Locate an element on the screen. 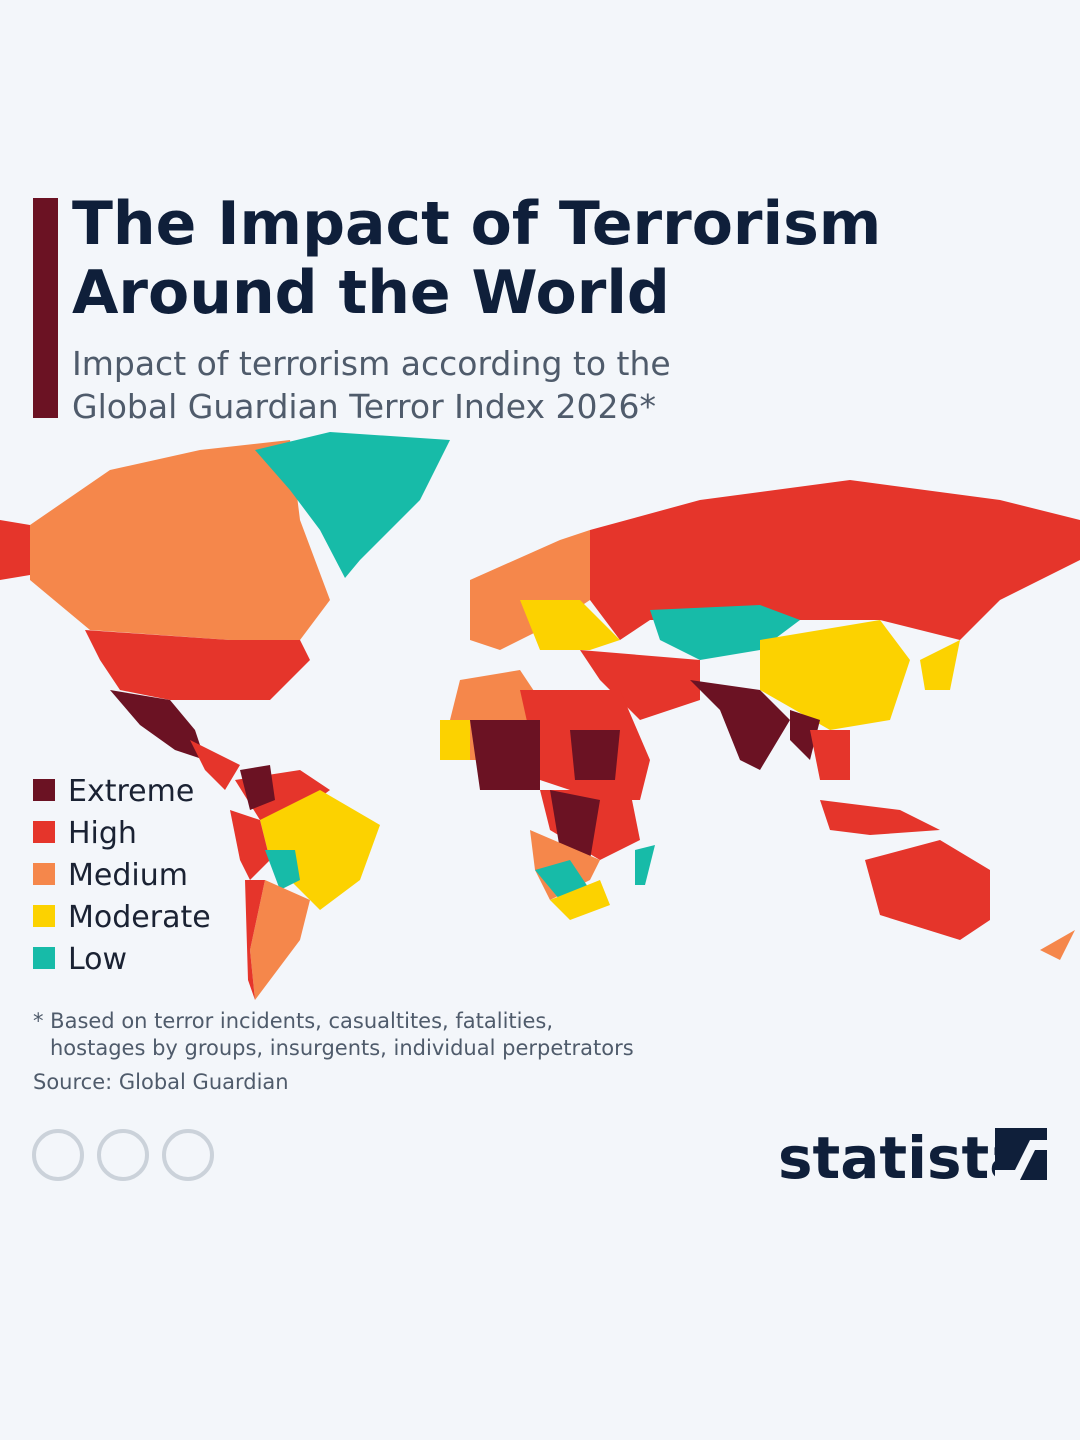 This screenshot has width=1080, height=1440. subtitle: Impact of terrorism according to the is located at coordinates (371, 363).